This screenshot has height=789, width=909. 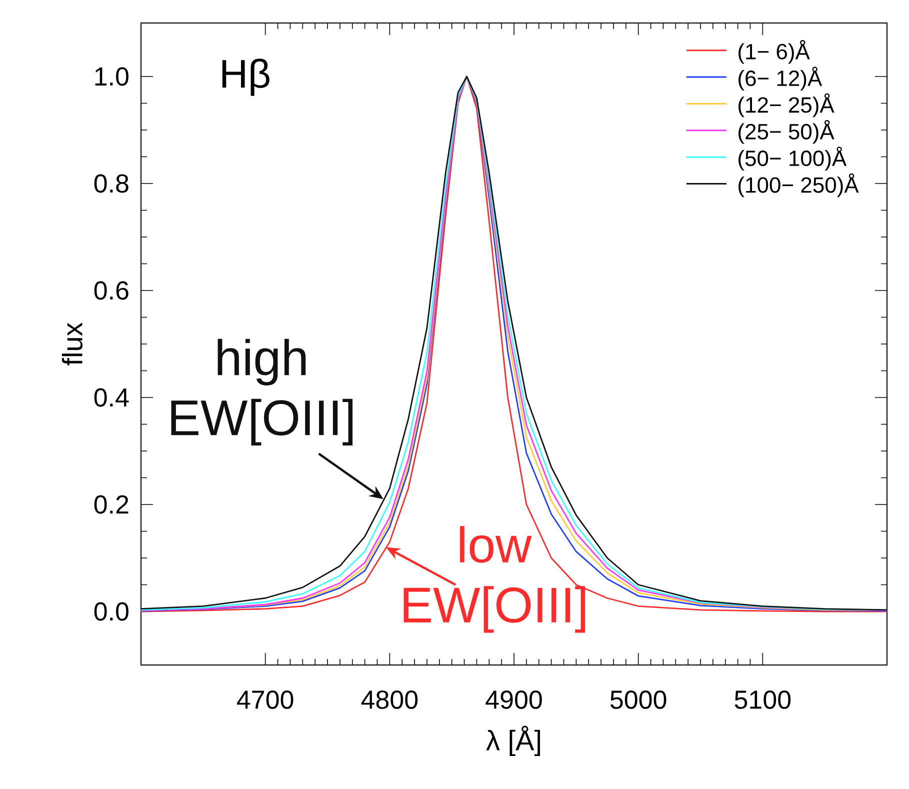 What do you see at coordinates (638, 699) in the screenshot?
I see `x-tick-label: 5000` at bounding box center [638, 699].